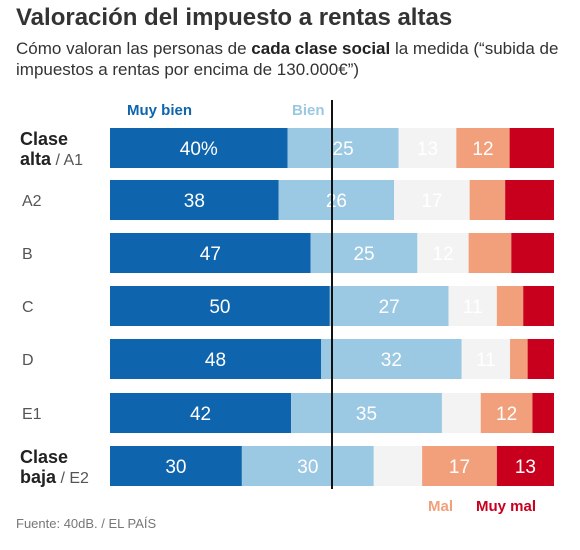 The image size is (580, 550). Describe the element at coordinates (134, 48) in the screenshot. I see `subtitle-text-start: Cómo valoran las personas de` at that location.